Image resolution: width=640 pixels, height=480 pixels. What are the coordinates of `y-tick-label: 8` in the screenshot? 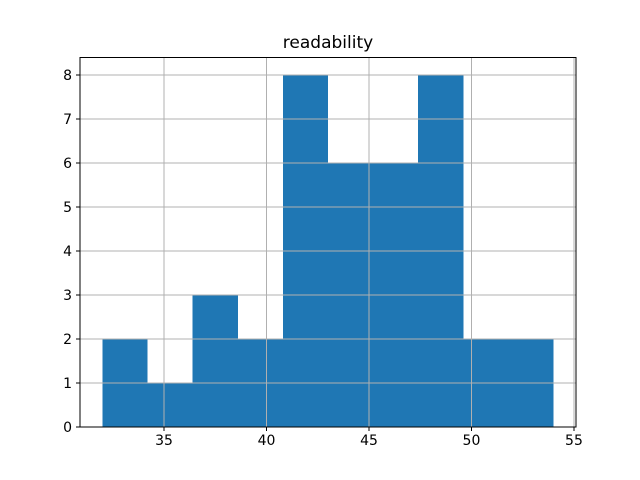 It's located at (67, 76).